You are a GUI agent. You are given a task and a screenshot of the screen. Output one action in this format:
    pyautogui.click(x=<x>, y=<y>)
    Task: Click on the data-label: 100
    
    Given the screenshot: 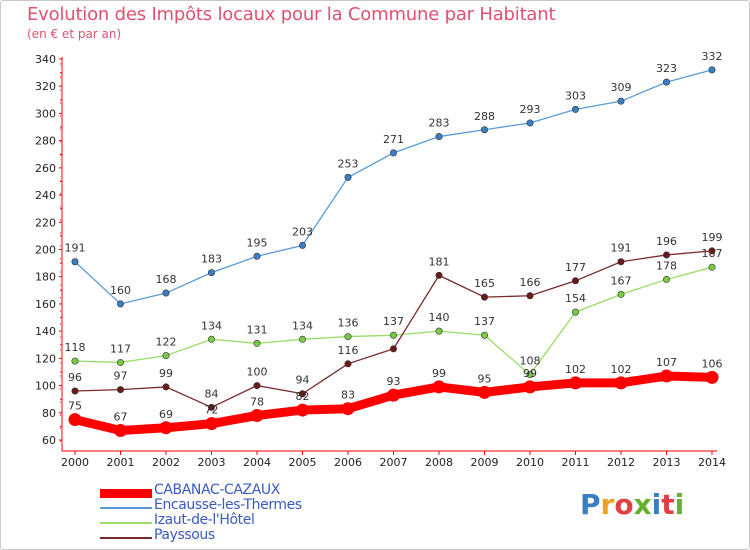 What is the action you would take?
    pyautogui.click(x=257, y=372)
    